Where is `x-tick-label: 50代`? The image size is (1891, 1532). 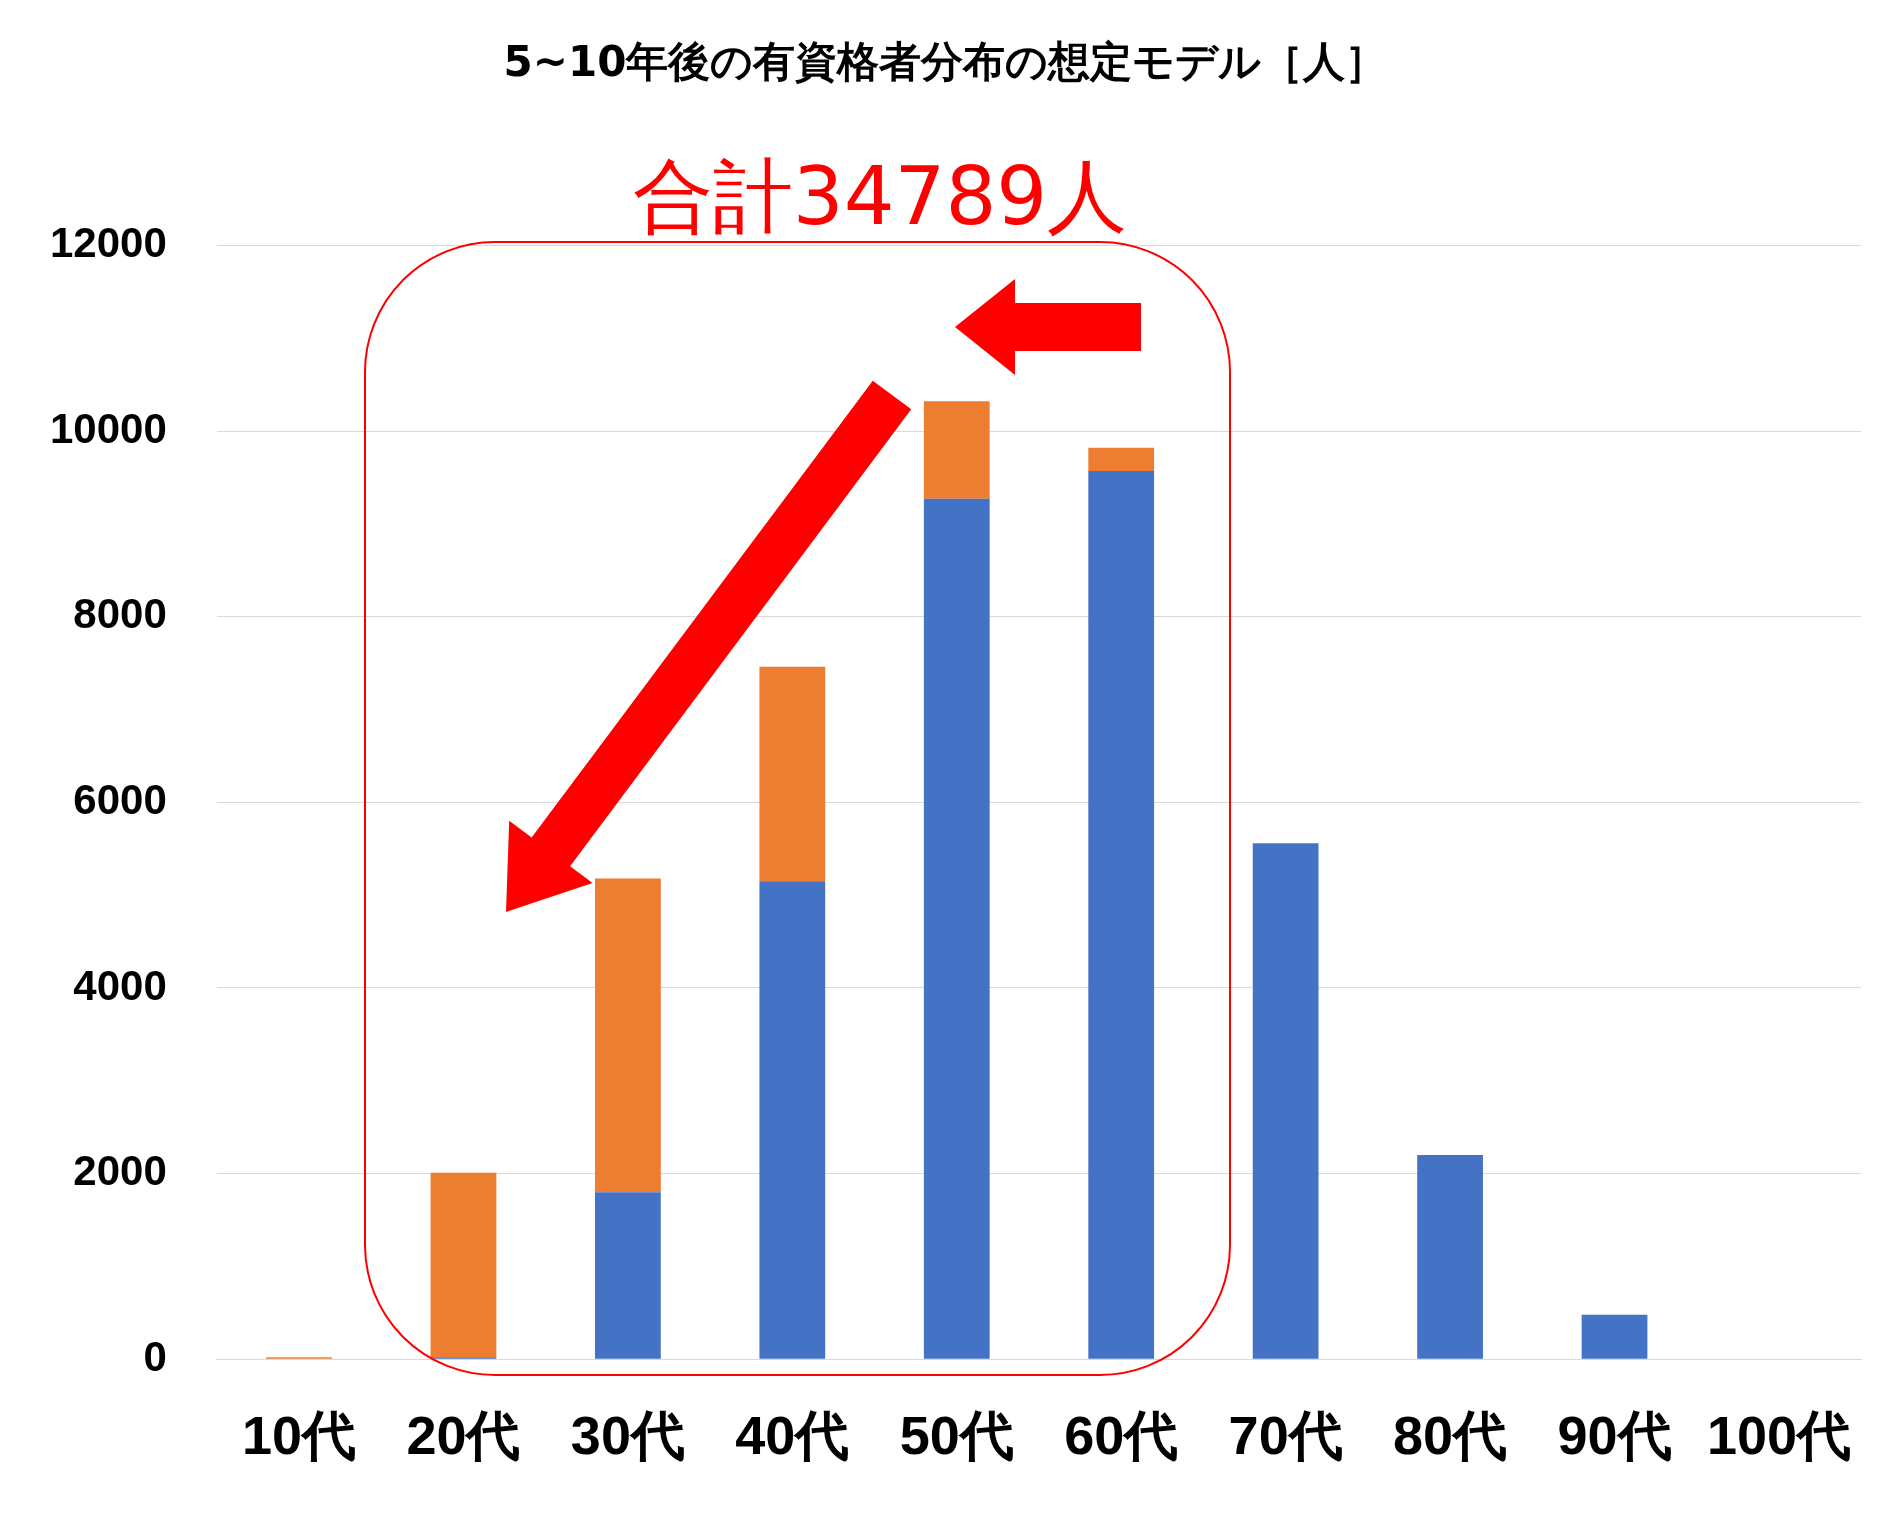
x-tick-label: 50代 is located at coordinates (956, 1435).